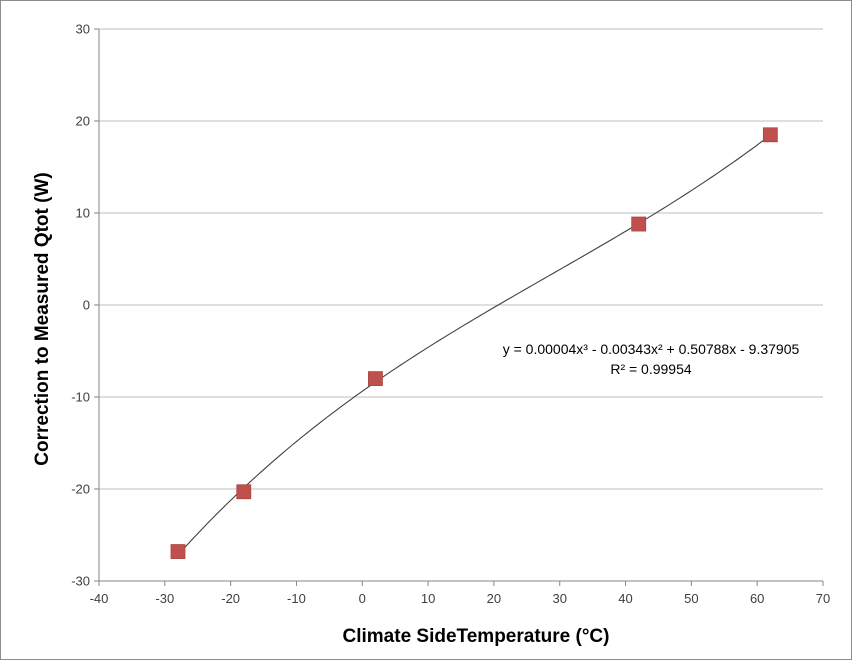 This screenshot has width=852, height=661. What do you see at coordinates (83, 29) in the screenshot?
I see `y-tick-label: 30` at bounding box center [83, 29].